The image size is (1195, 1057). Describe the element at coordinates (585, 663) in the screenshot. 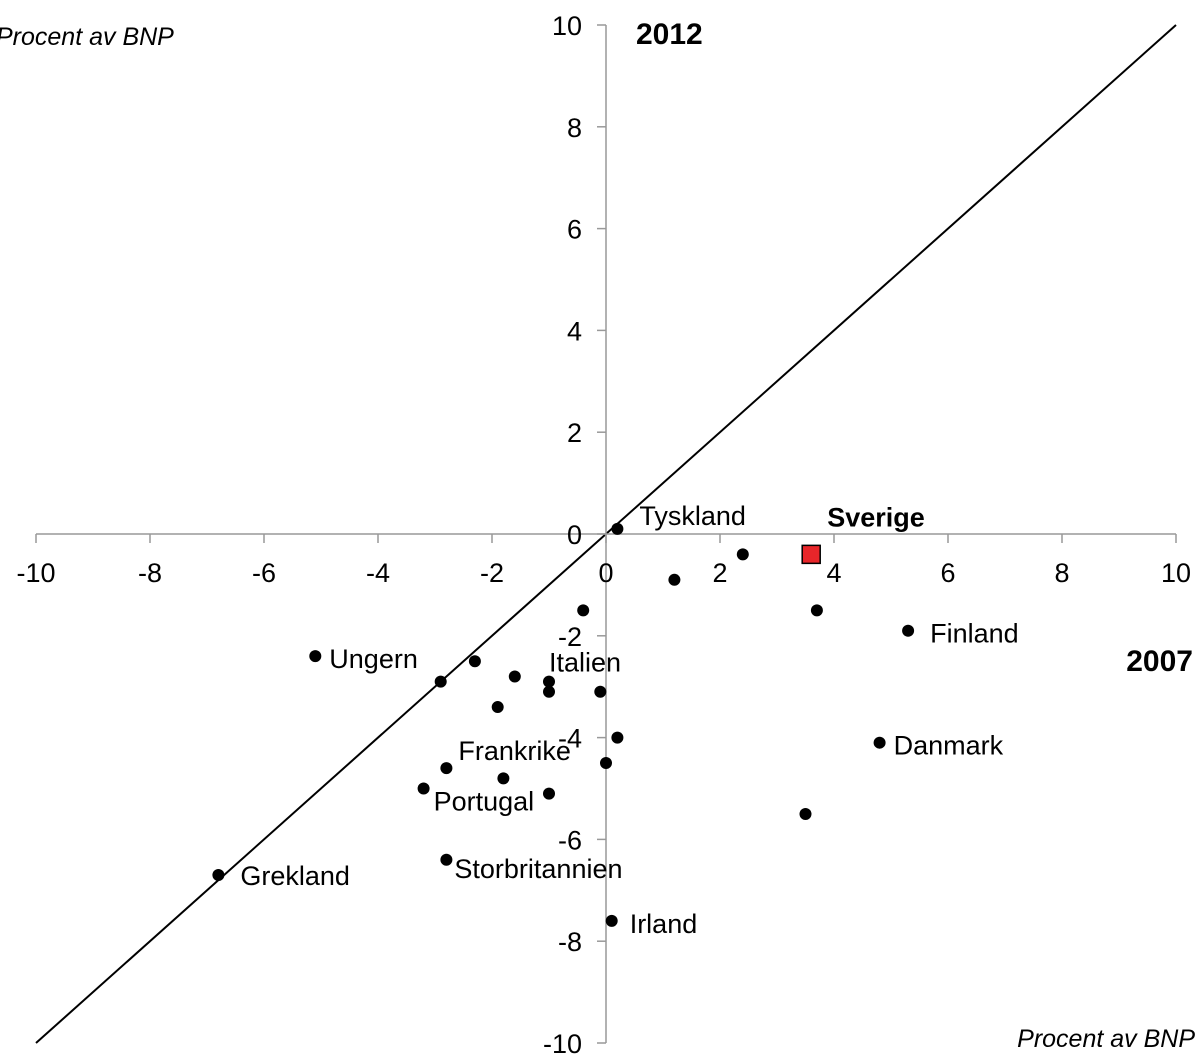

I see `point-label: Italien` at that location.